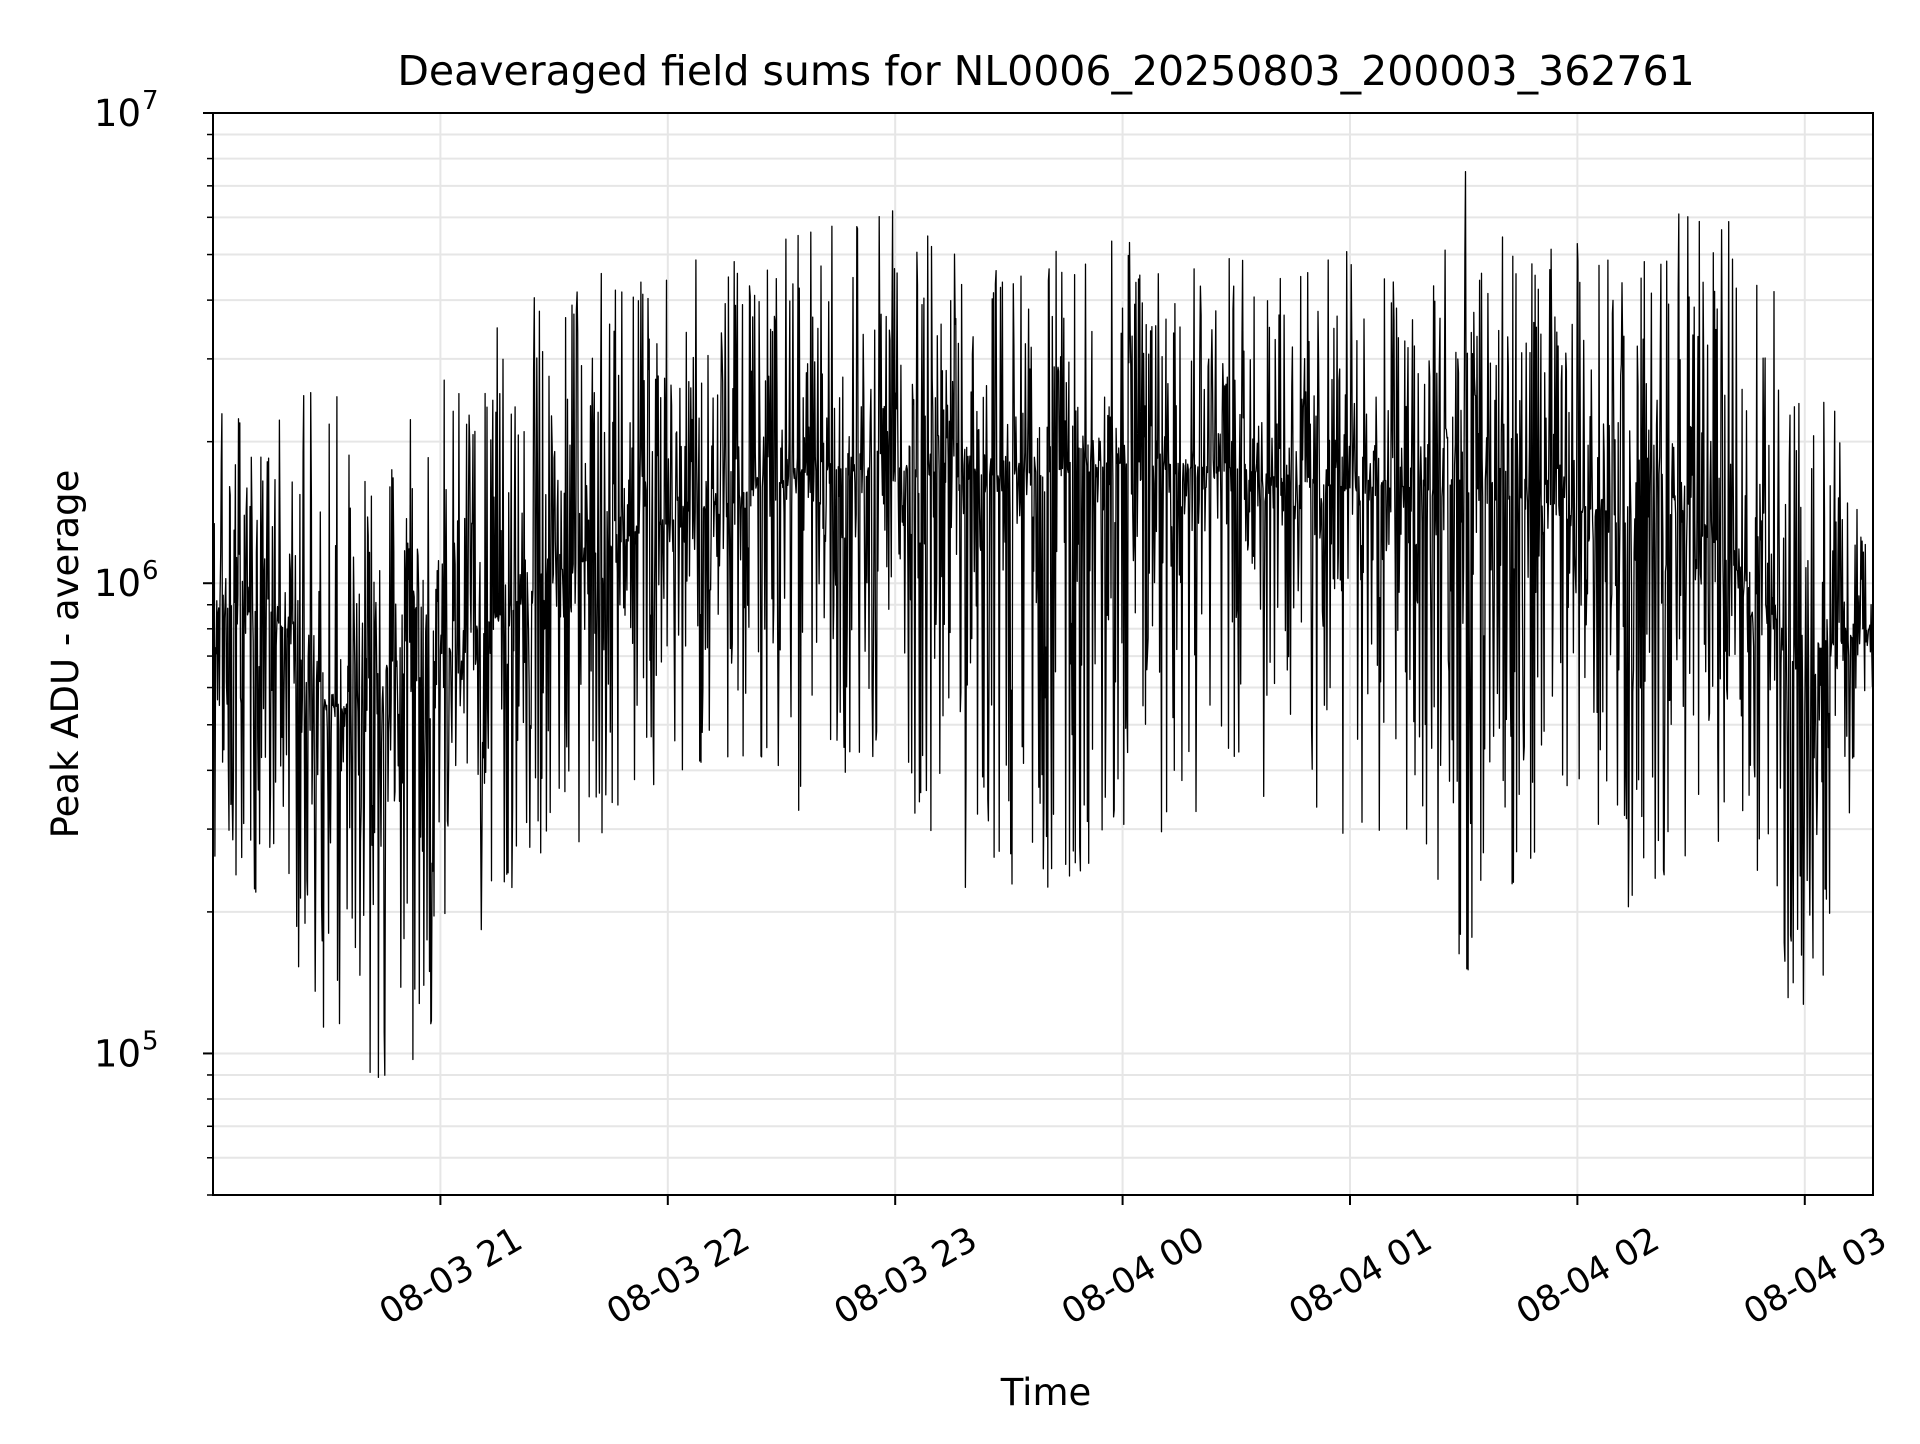  I want to click on x-tick-label: 08-03 21, so click(451, 1276).